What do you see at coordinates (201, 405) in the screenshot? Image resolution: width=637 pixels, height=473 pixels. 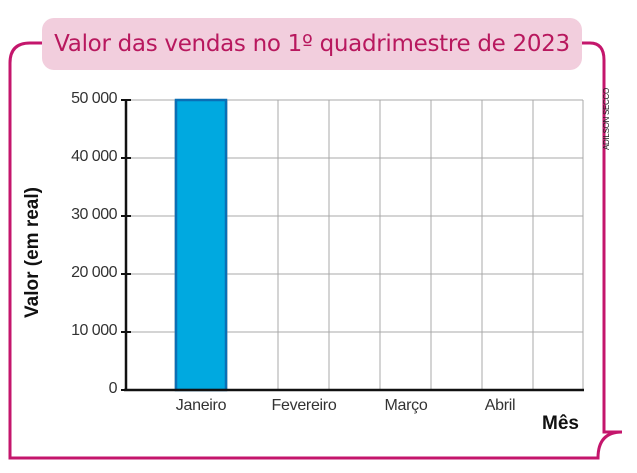 I see `x-tick-janeiro: Janeiro` at bounding box center [201, 405].